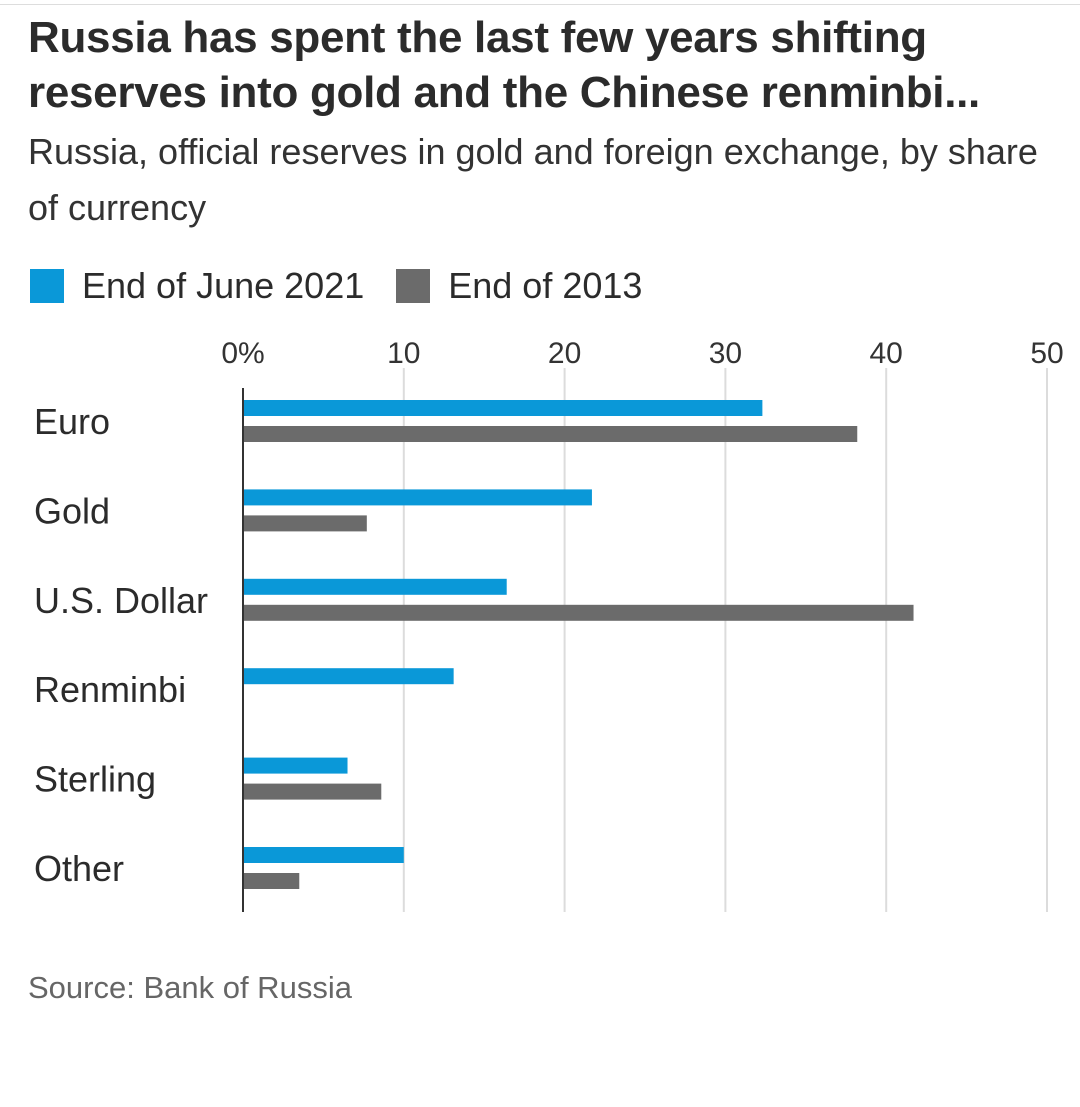 The image size is (1080, 1107). What do you see at coordinates (545, 285) in the screenshot?
I see `legend-label-2013: End of 2013` at bounding box center [545, 285].